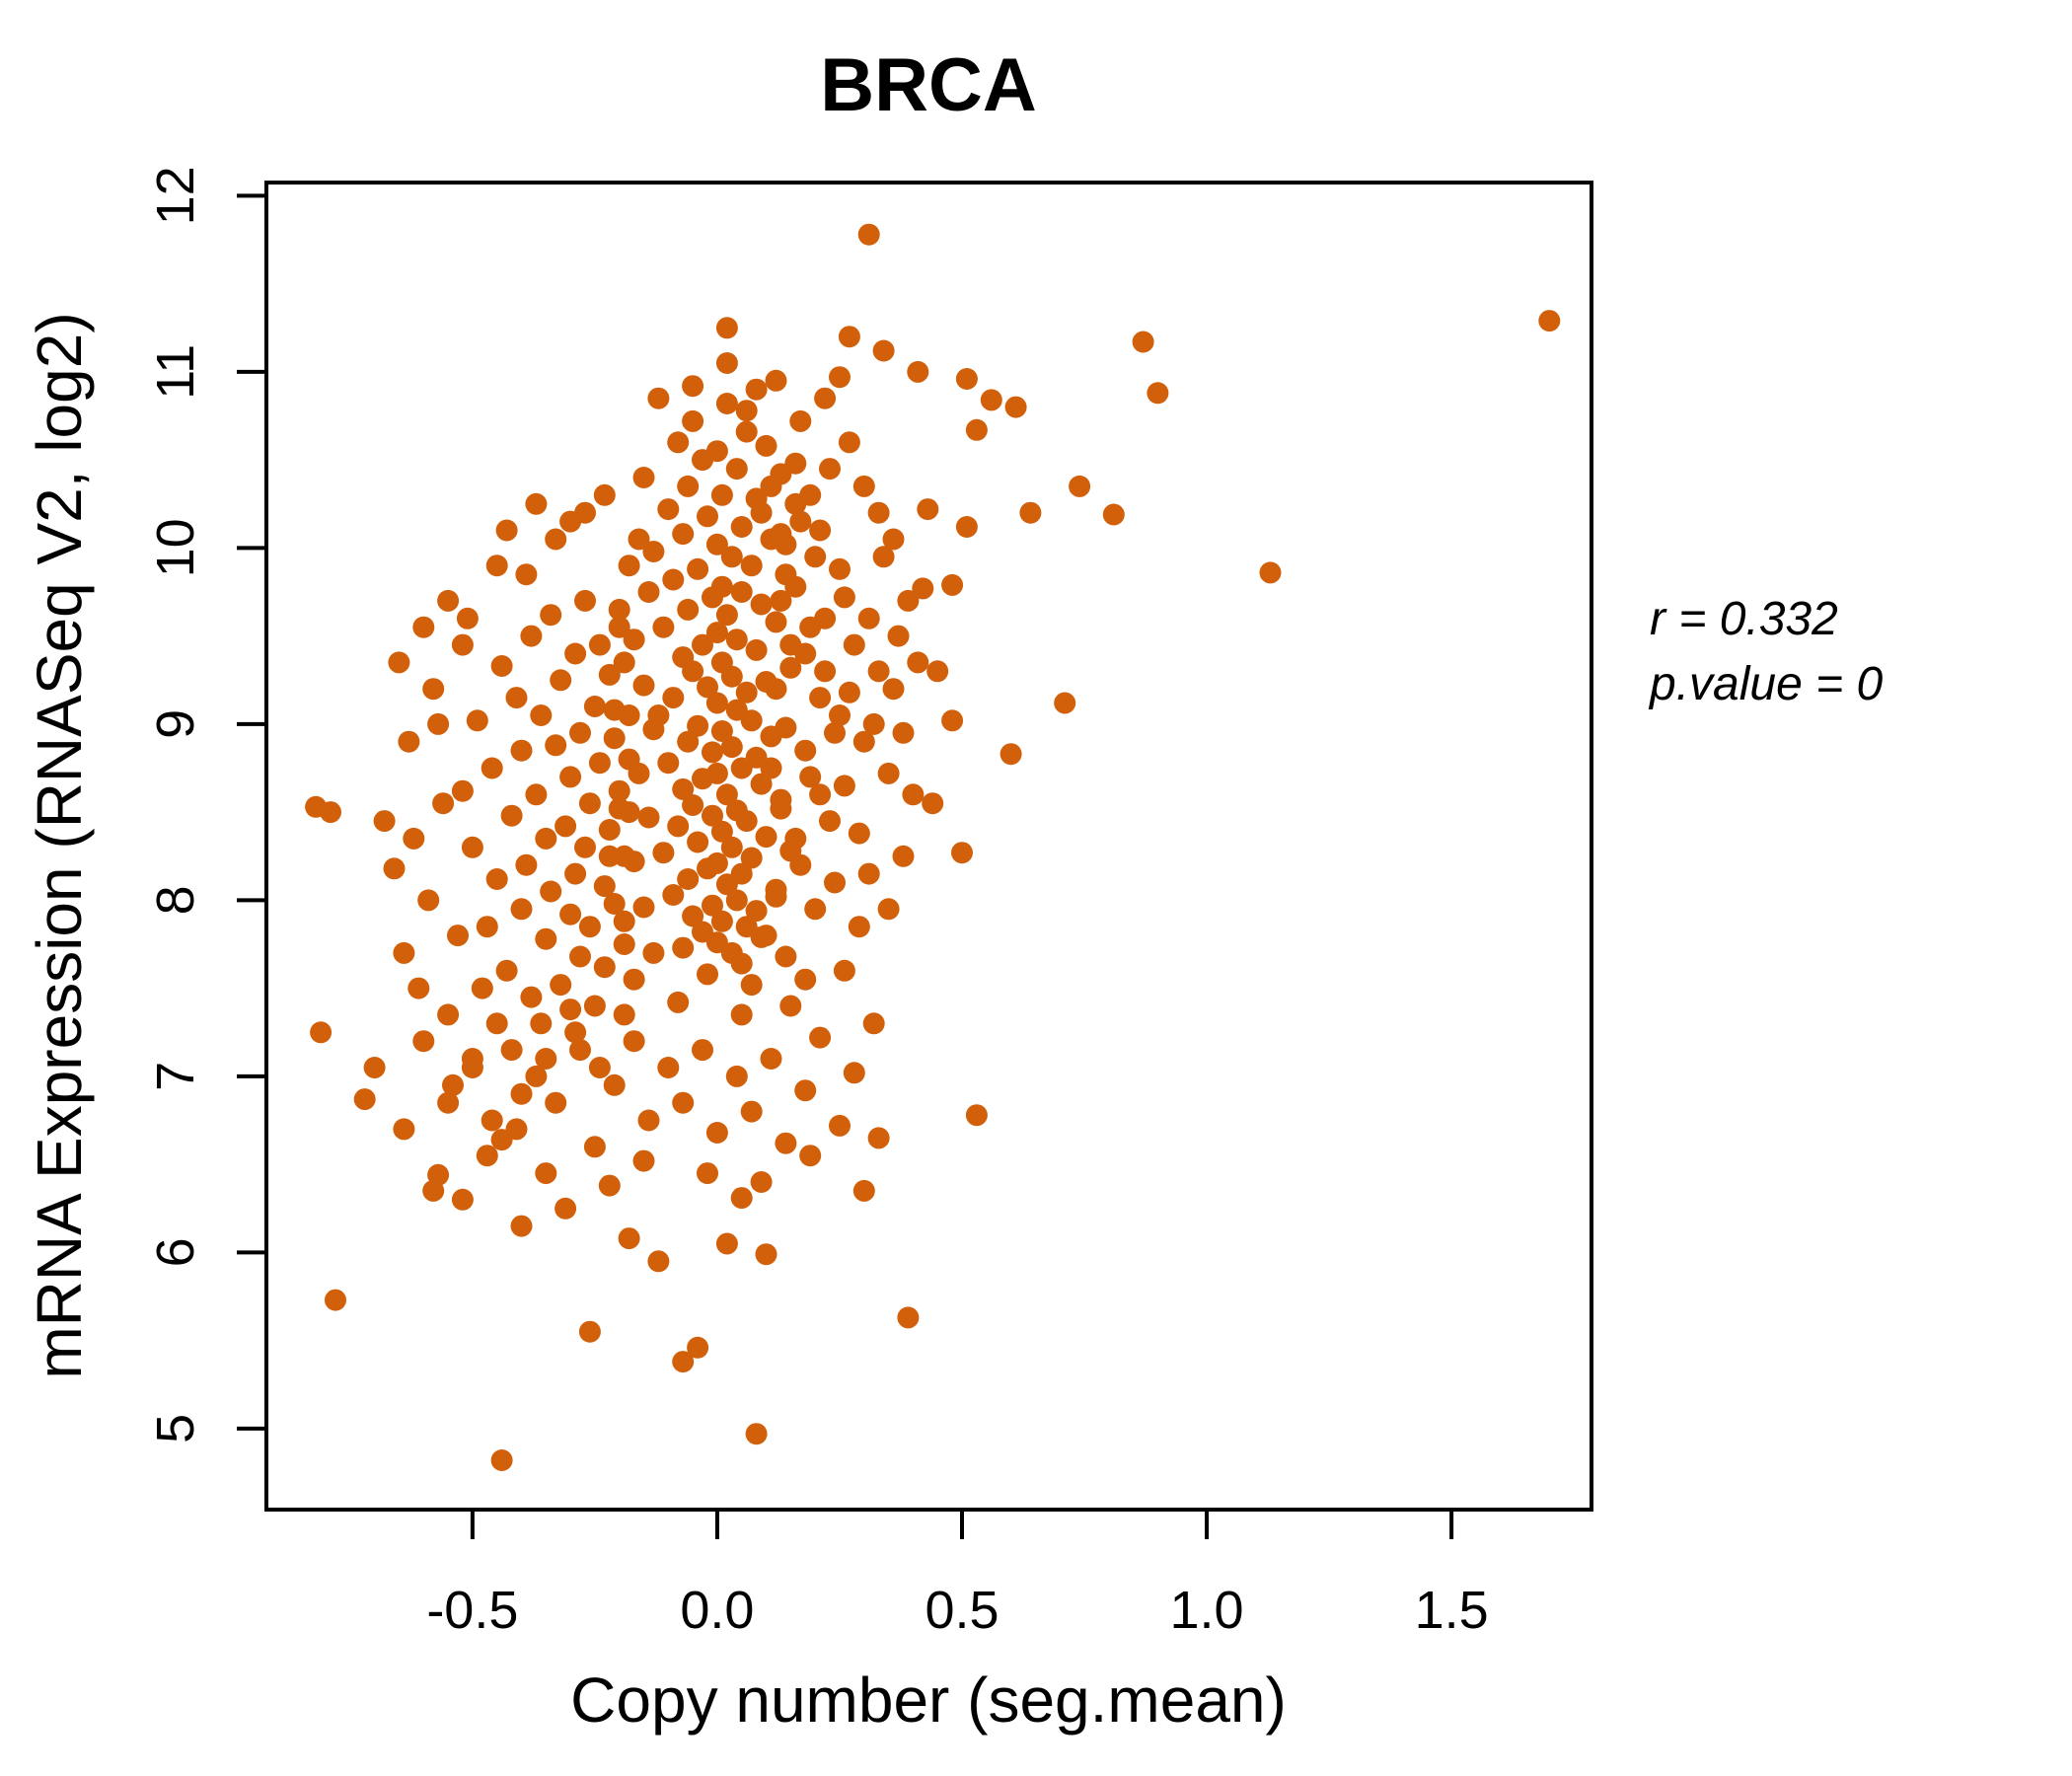 Image resolution: width=2072 pixels, height=1776 pixels. I want to click on correlation-annotation: r = 0.332, so click(1744, 619).